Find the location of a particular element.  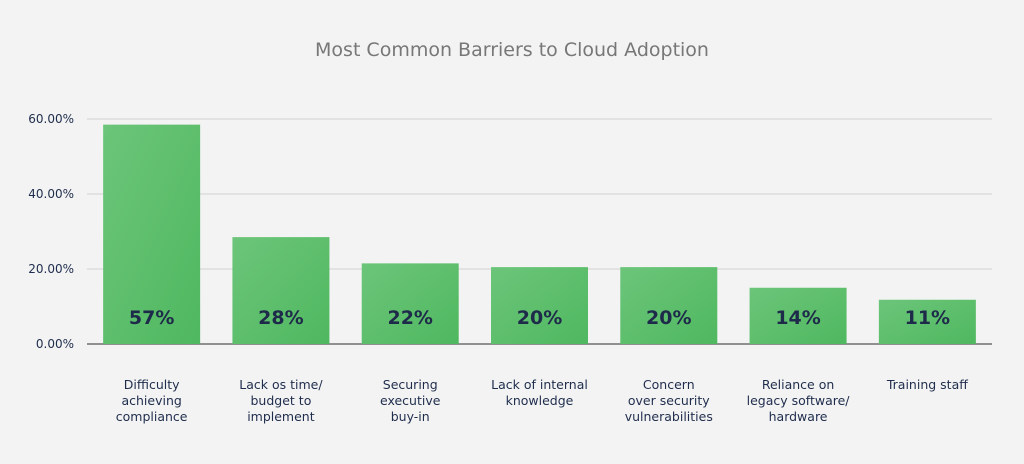

category-label: Difficulty achieving compliance is located at coordinates (152, 400).